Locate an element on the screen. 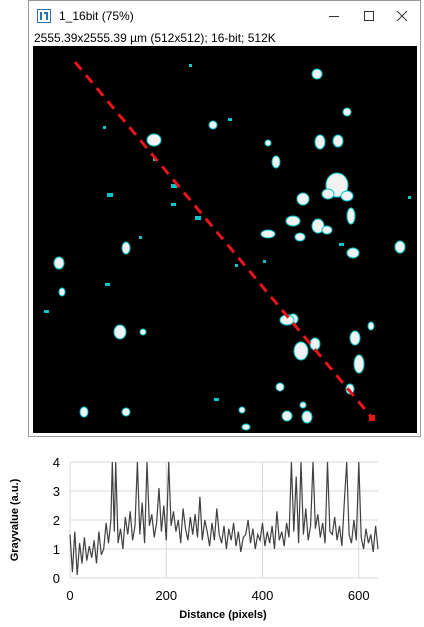 Image resolution: width=424 pixels, height=627 pixels. x-tick-label: 400 is located at coordinates (263, 595).